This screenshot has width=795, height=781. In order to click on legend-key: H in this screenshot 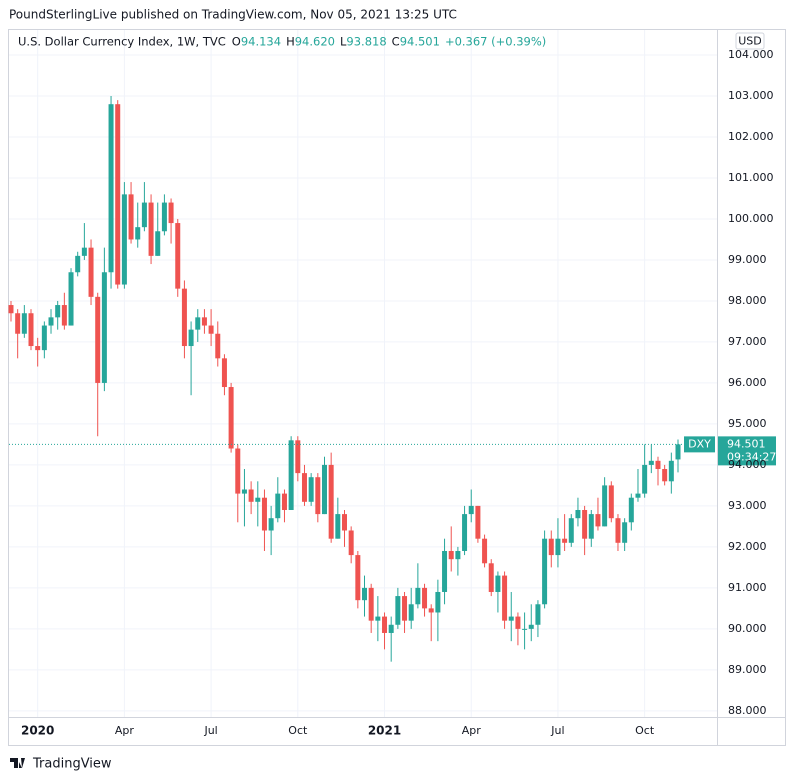, I will do `click(290, 42)`.